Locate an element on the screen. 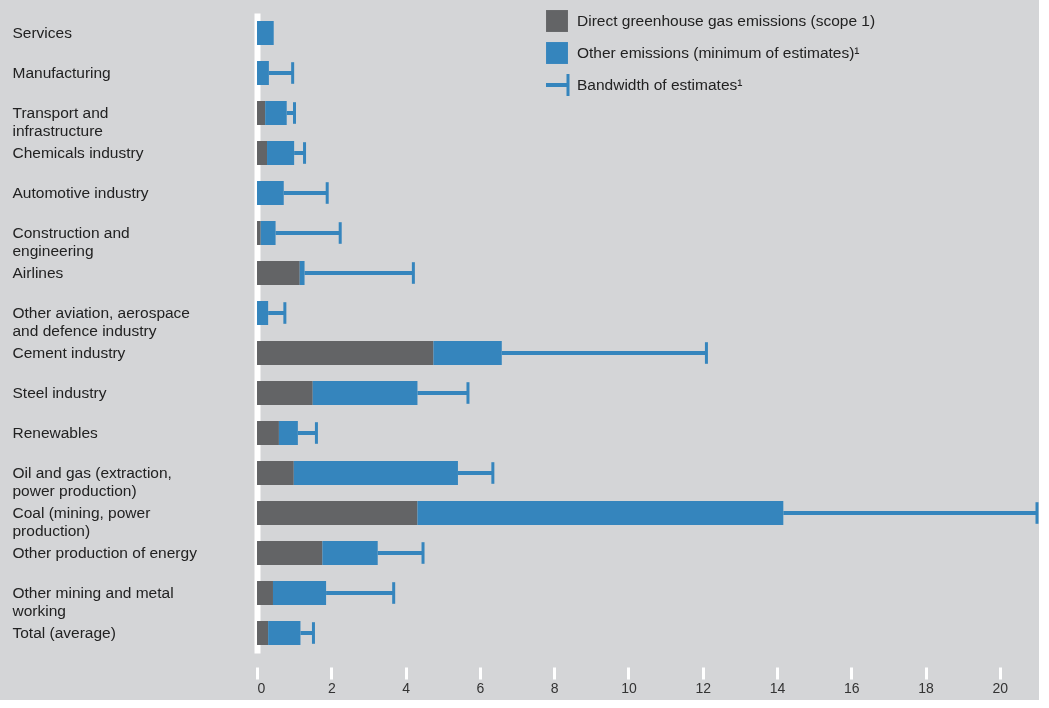 The width and height of the screenshot is (1049, 708). y-tick-label: Steel industry is located at coordinates (59, 392).